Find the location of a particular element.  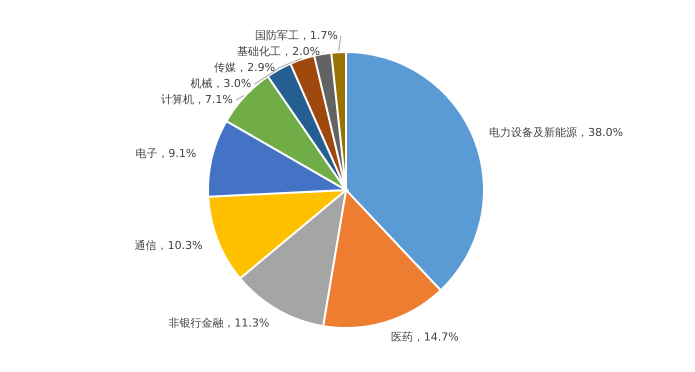

slice-label: 机械，3.0% is located at coordinates (221, 83).